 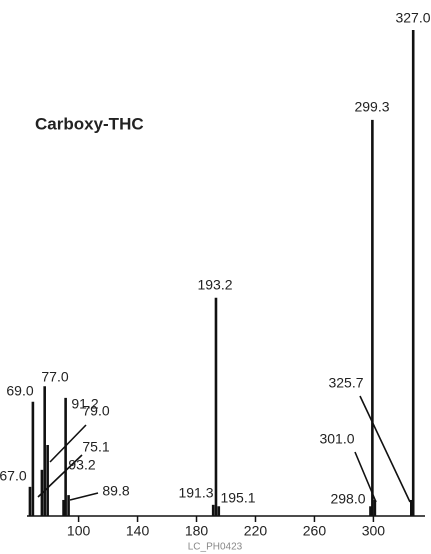 What do you see at coordinates (237, 498) in the screenshot?
I see `peak-label: 195.1` at bounding box center [237, 498].